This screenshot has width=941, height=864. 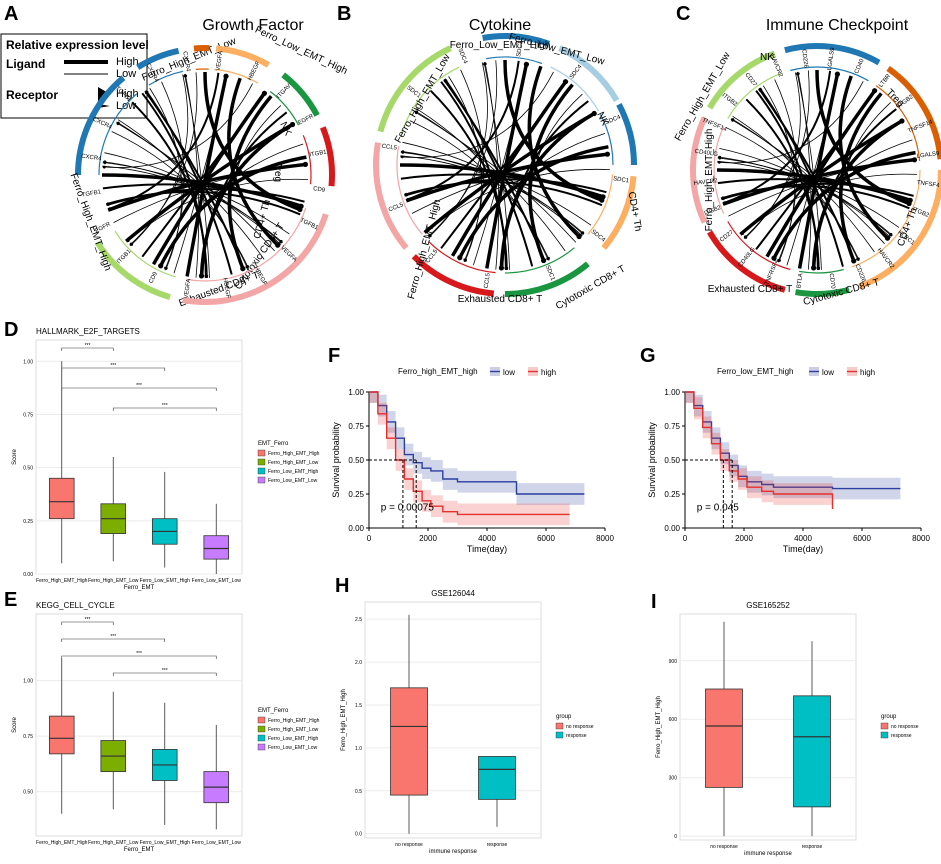 I want to click on x-tick-label: Ferro_Low_EMT_High, so click(x=165, y=581).